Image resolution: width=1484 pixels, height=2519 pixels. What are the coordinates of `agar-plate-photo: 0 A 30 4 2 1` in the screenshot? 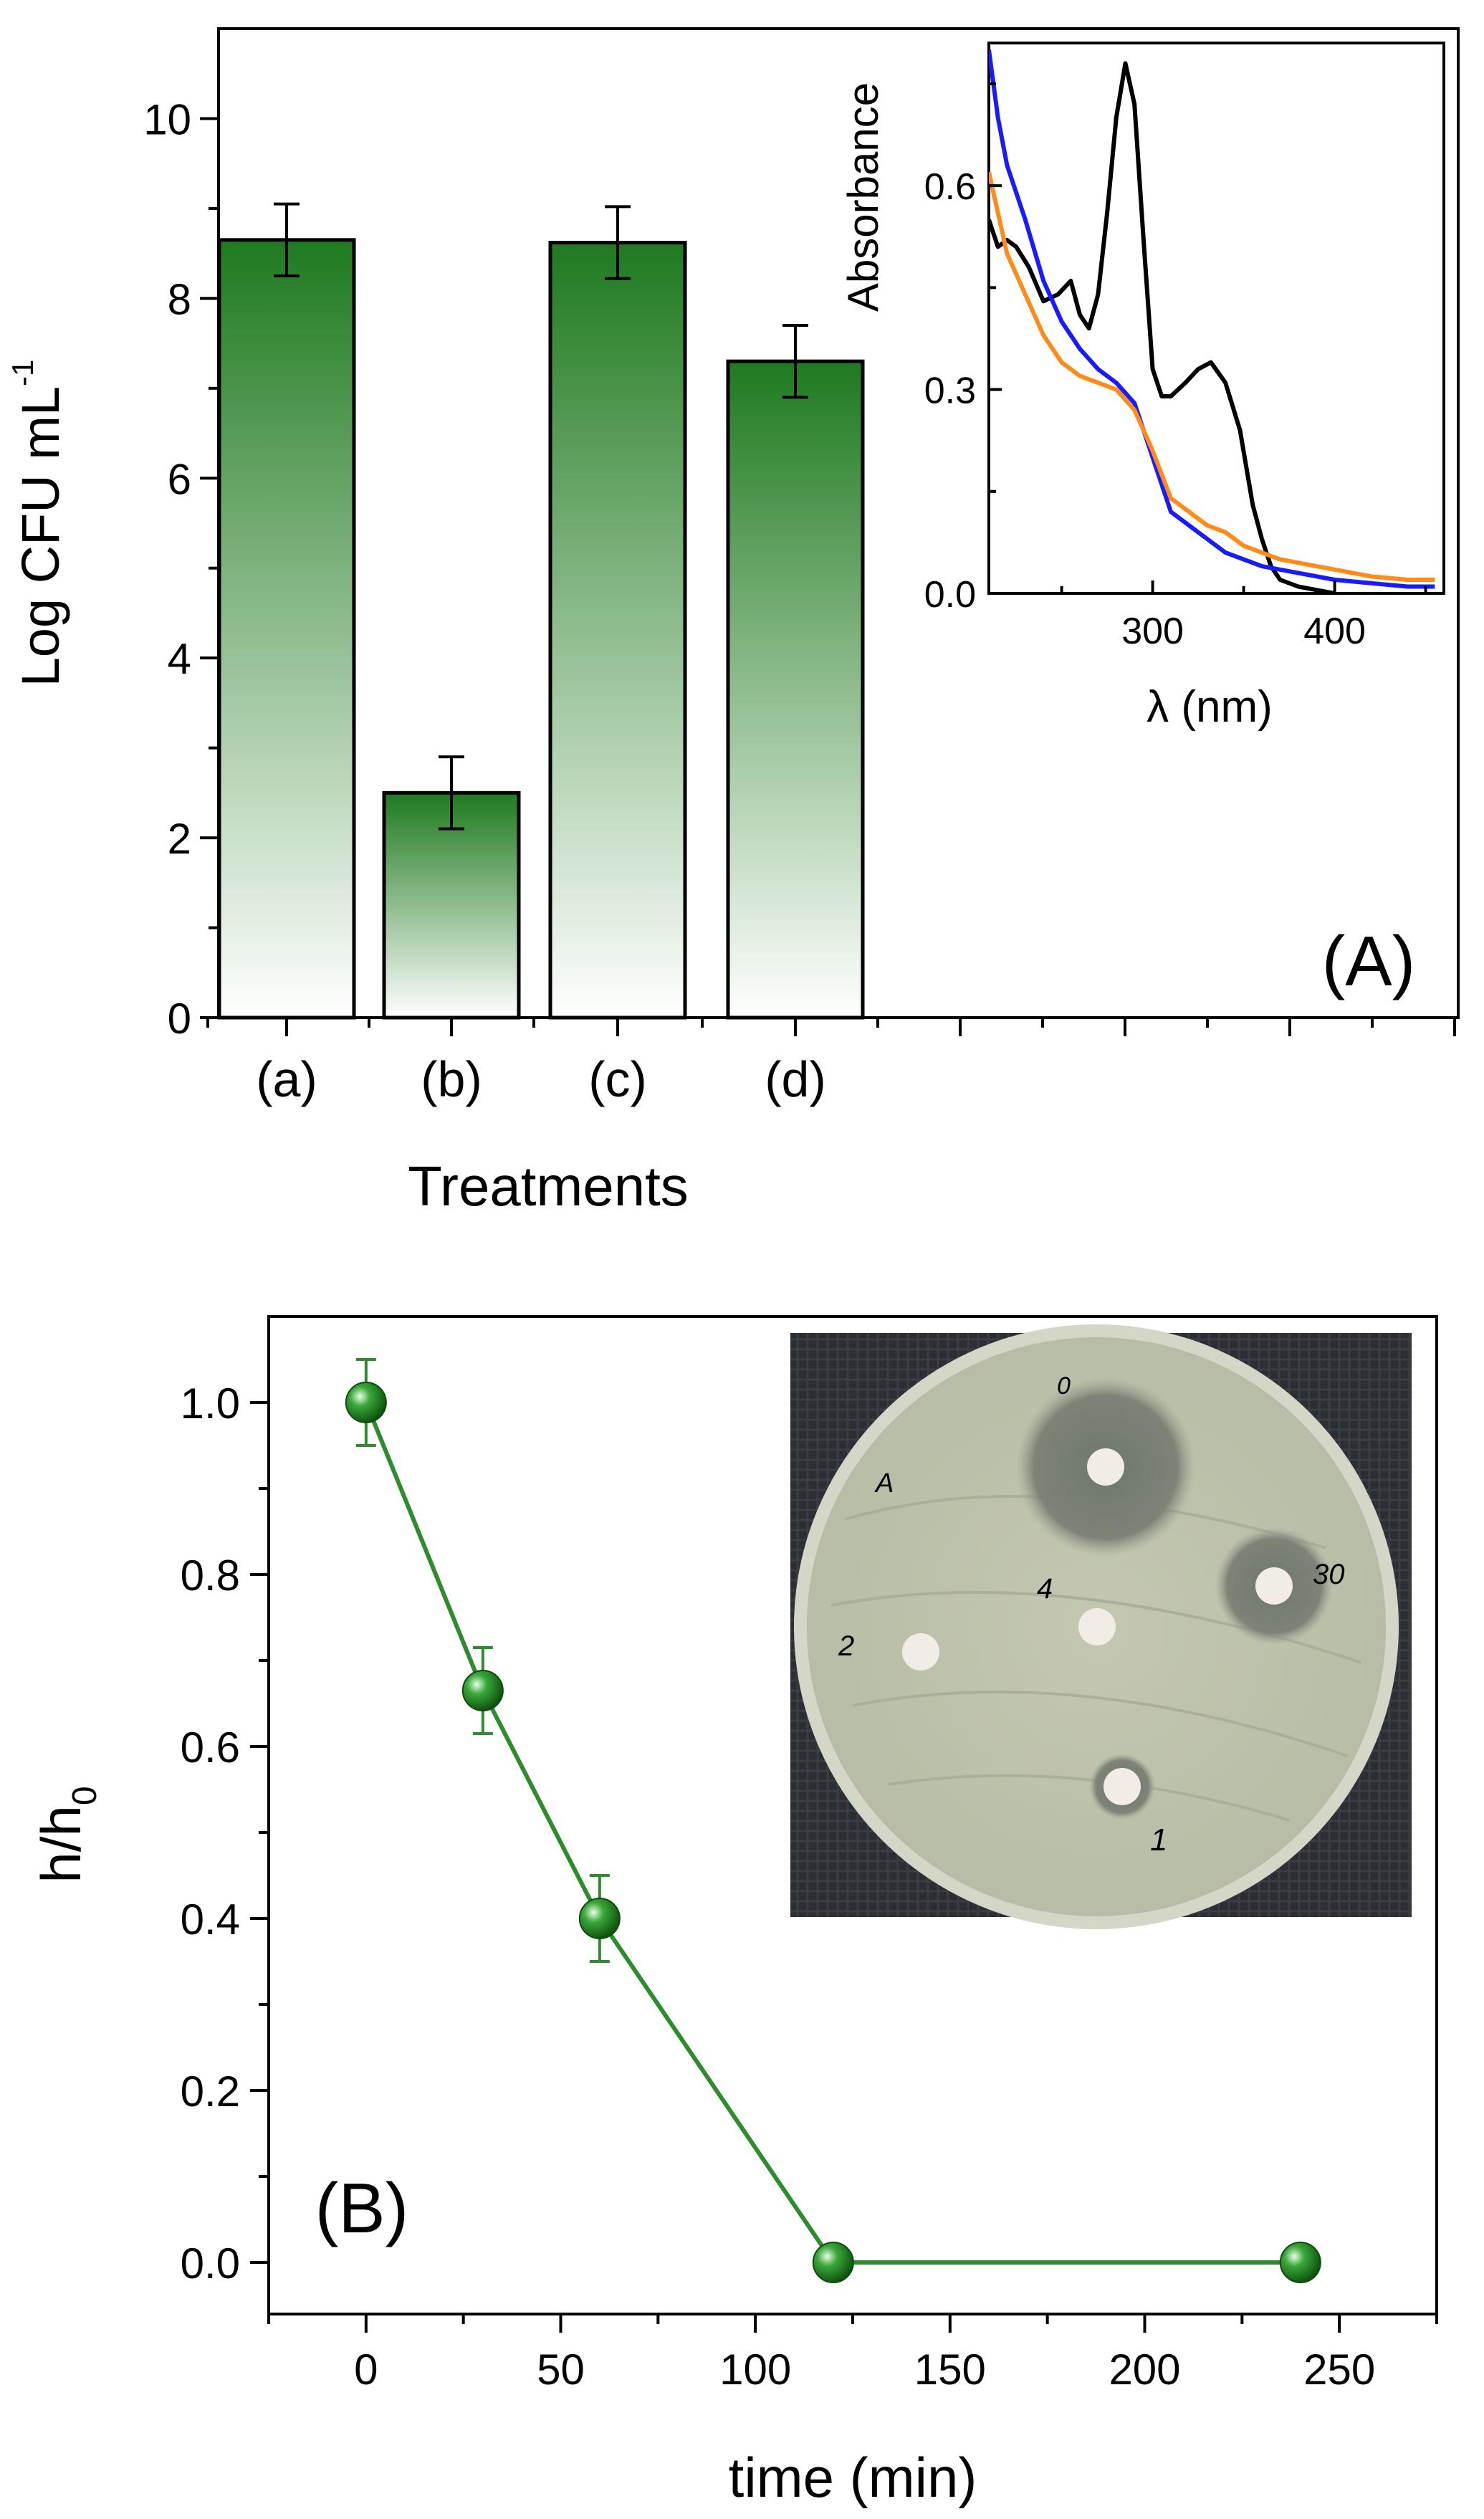 It's located at (1101, 1626).